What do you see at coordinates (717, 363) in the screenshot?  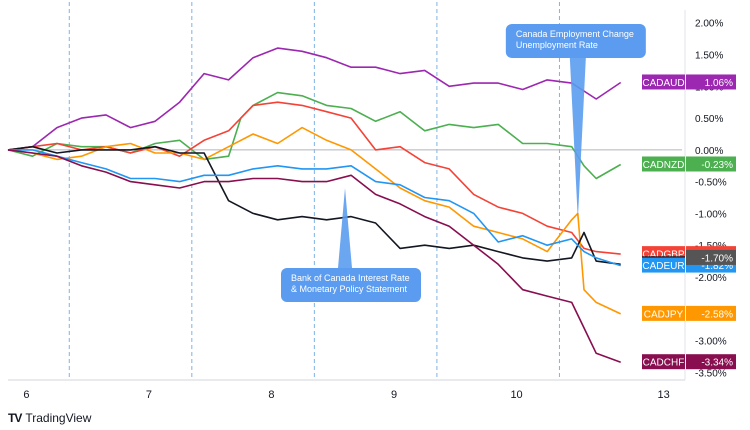 I see `tag-value: -3.34%` at bounding box center [717, 363].